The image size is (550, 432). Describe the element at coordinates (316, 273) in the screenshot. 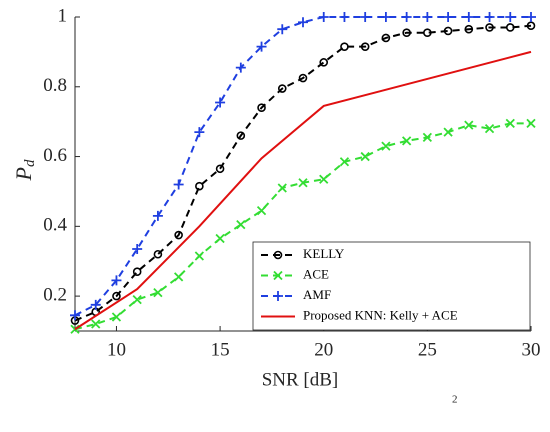

I see `legend-label: ACE` at that location.